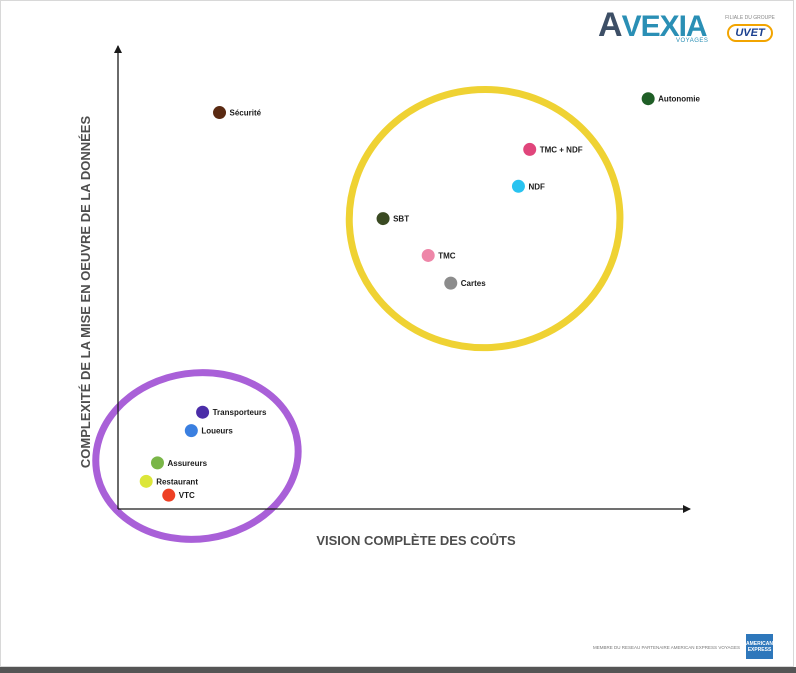  I want to click on data-point-label: SBT, so click(401, 219).